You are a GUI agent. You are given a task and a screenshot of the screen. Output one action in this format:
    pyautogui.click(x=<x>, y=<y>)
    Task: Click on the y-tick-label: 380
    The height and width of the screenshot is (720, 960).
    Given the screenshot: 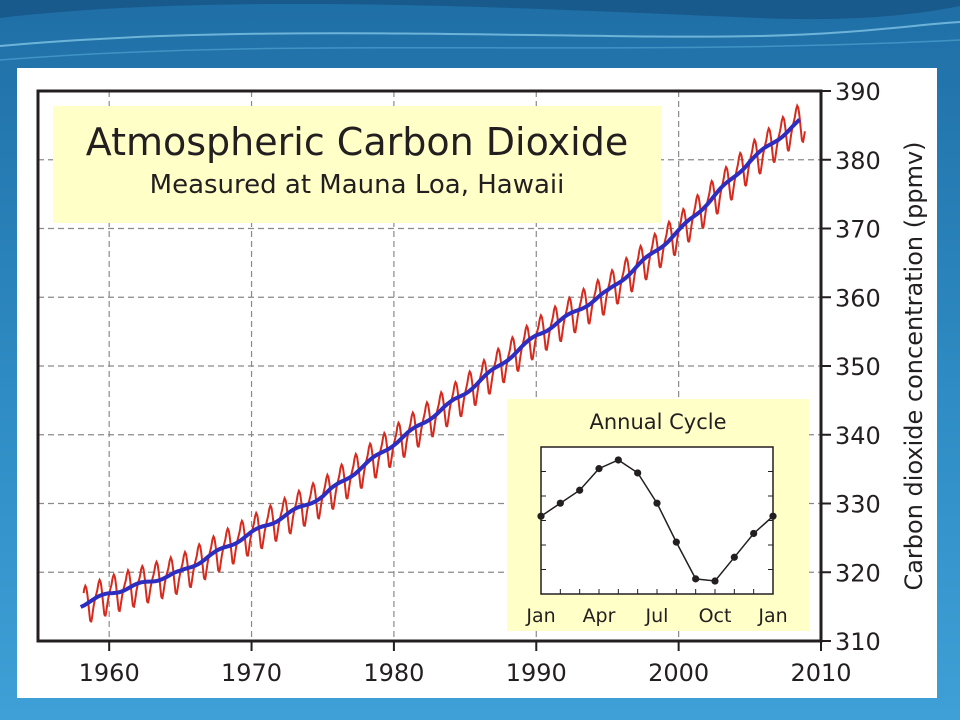 What is the action you would take?
    pyautogui.click(x=858, y=161)
    